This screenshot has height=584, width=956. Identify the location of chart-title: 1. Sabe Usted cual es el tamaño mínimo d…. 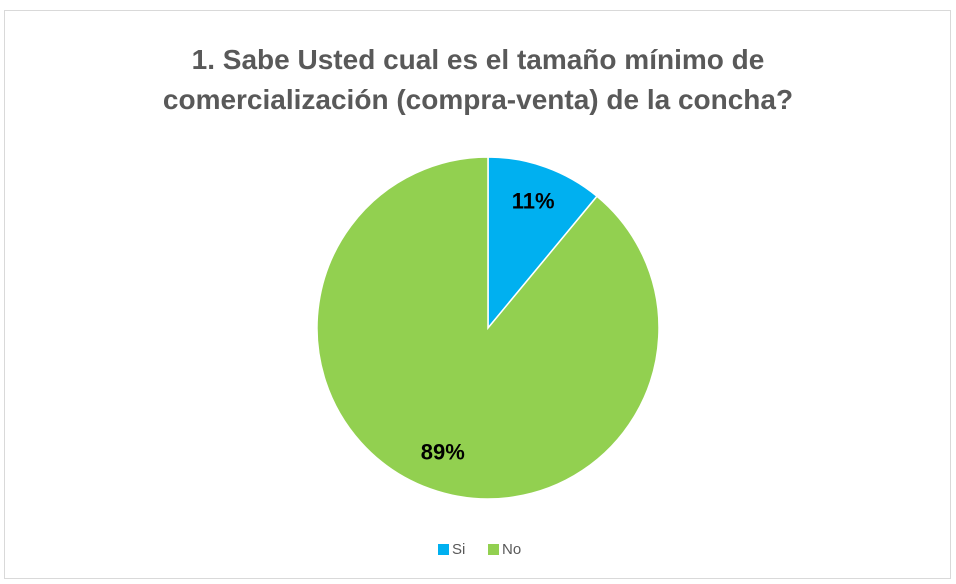
(478, 79).